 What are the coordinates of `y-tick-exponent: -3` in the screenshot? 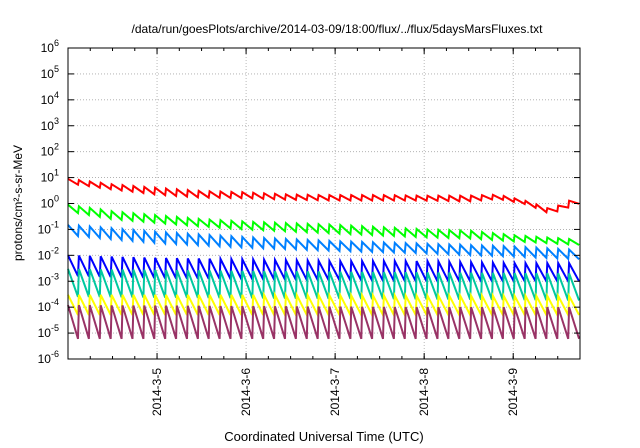 It's located at (55, 276).